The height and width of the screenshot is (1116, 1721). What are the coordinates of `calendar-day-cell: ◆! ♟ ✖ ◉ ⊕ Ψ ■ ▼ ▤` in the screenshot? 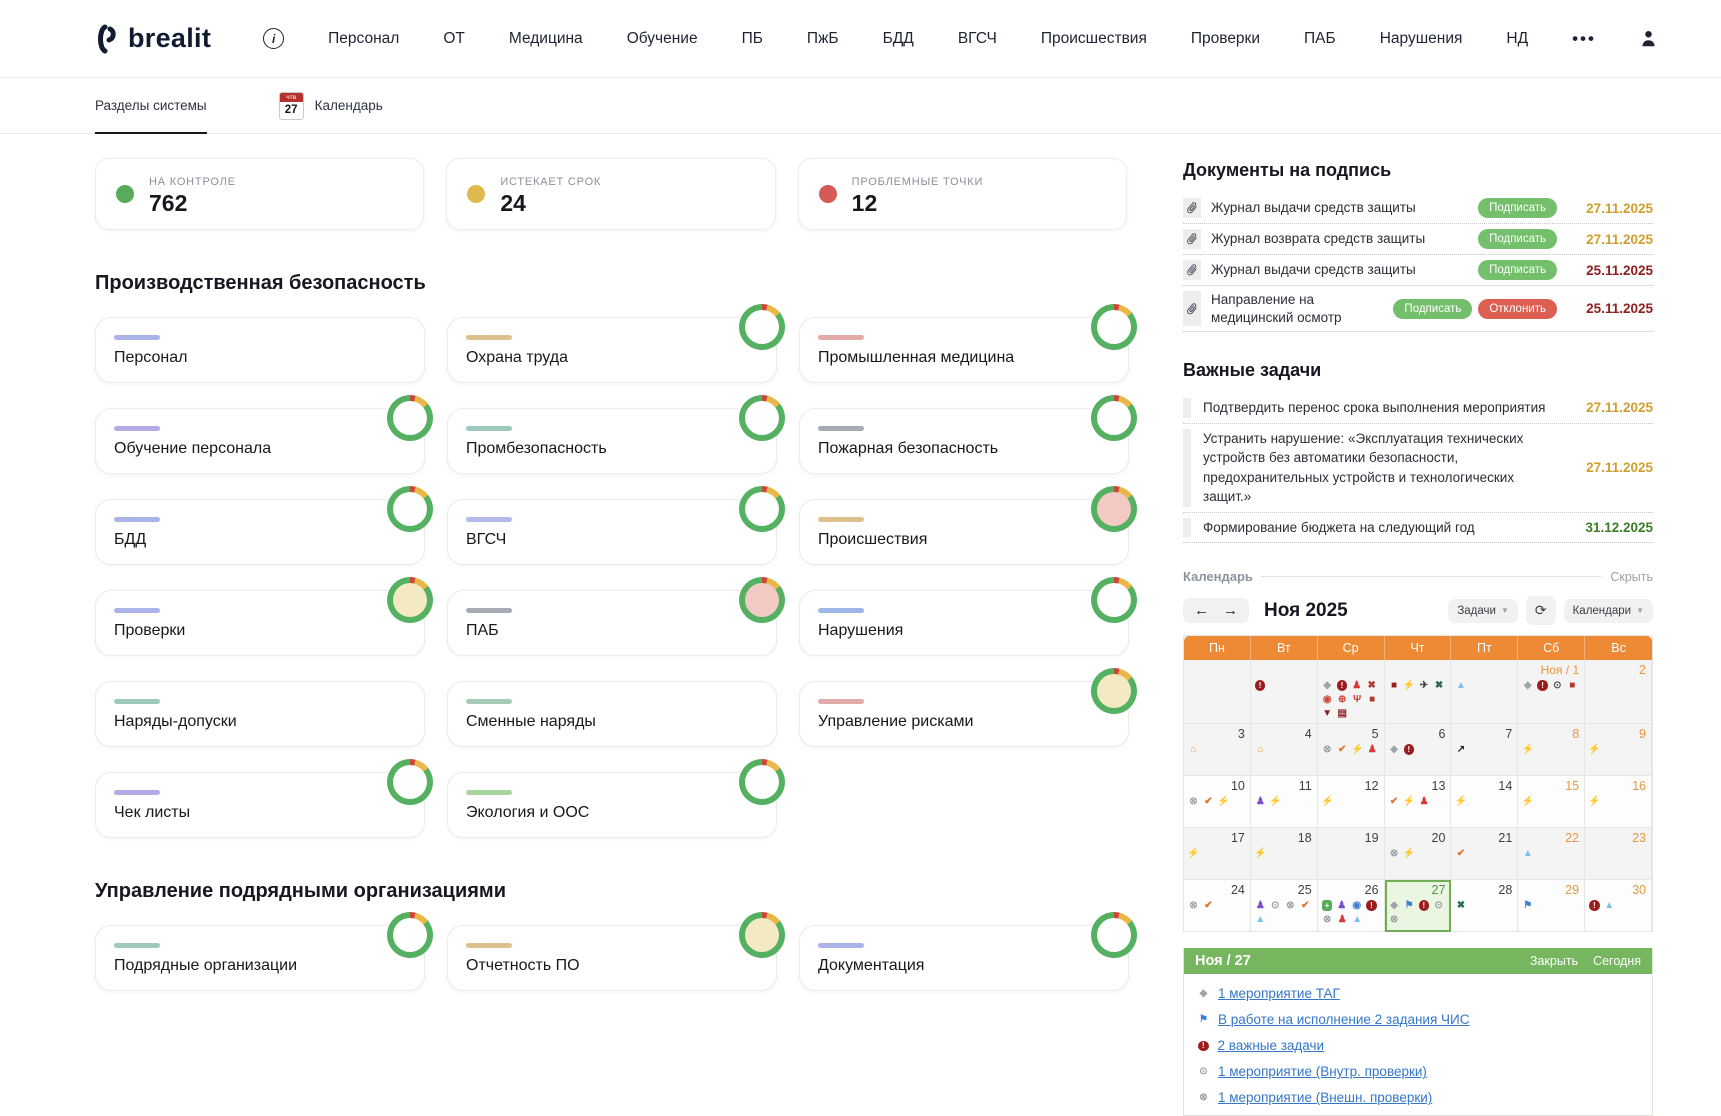 It's located at (1351, 692).